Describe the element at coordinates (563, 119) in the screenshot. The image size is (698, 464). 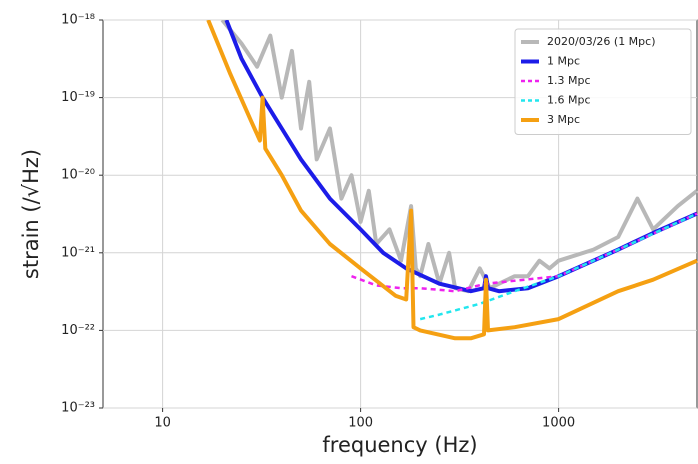
I see `legend-label: 3 Mpc` at that location.